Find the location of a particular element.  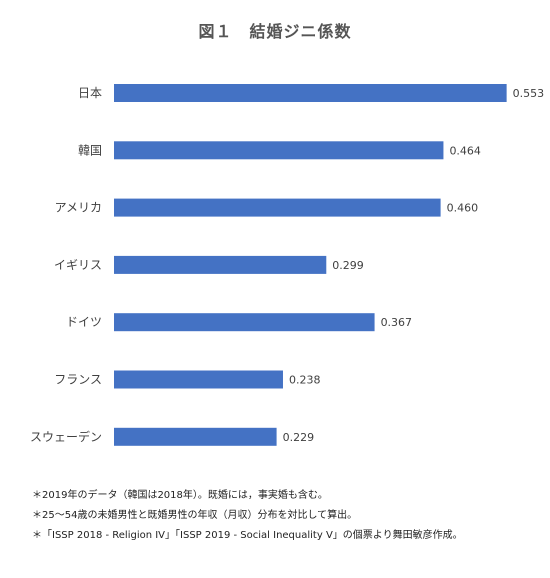

category-label: アメリカ is located at coordinates (78, 208).